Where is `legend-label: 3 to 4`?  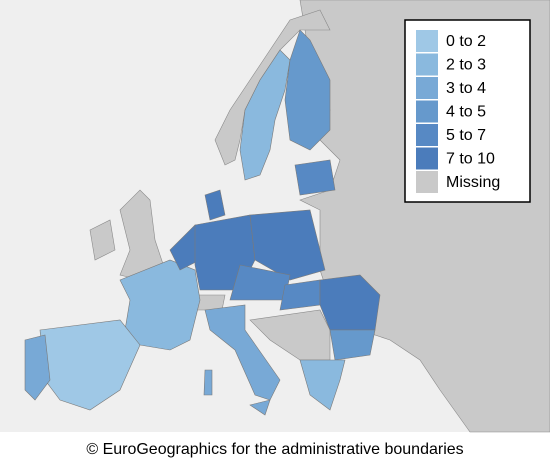
legend-label: 3 to 4 is located at coordinates (466, 88).